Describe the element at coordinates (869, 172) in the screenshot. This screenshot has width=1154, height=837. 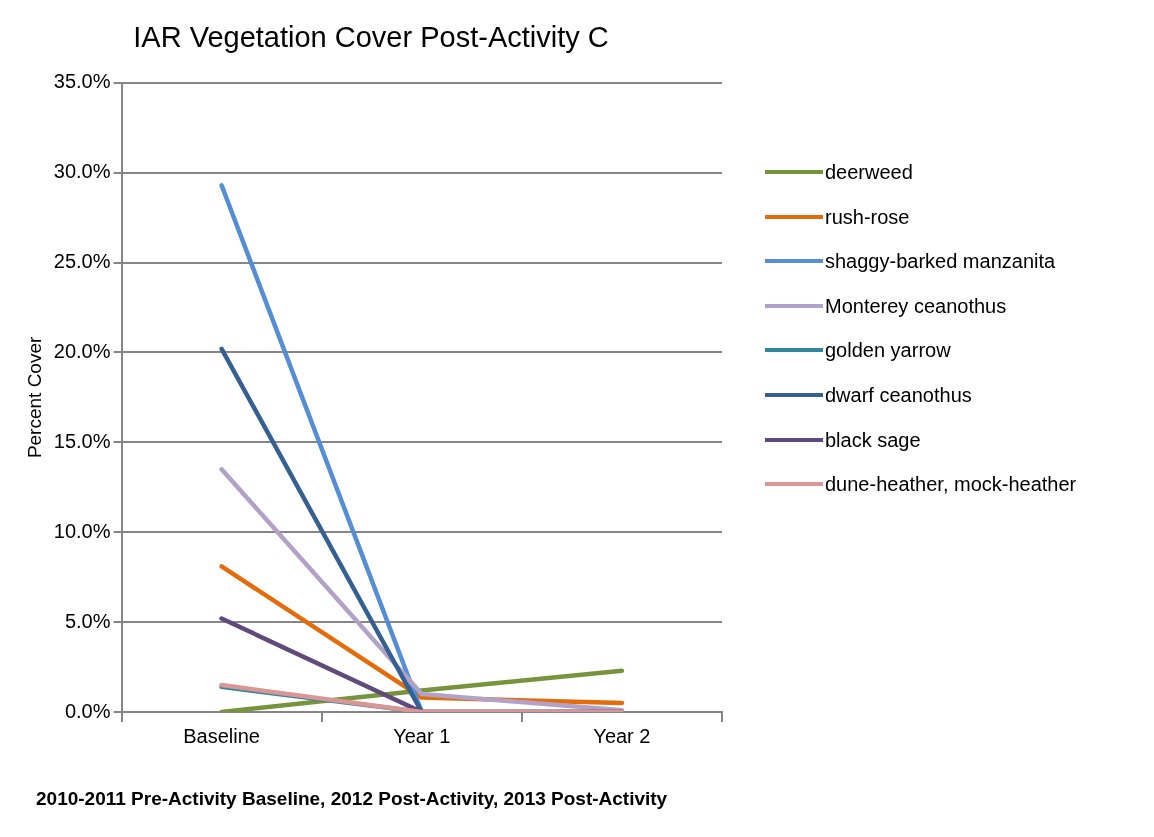
I see `legend-label: deerweed` at that location.